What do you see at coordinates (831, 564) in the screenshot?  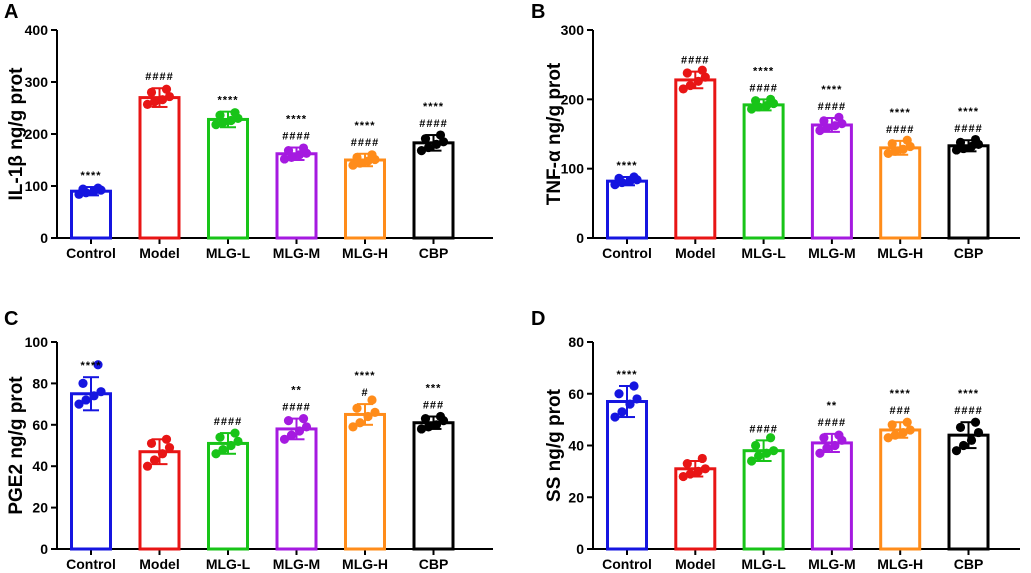 I see `x-category-label: MLG-M` at bounding box center [831, 564].